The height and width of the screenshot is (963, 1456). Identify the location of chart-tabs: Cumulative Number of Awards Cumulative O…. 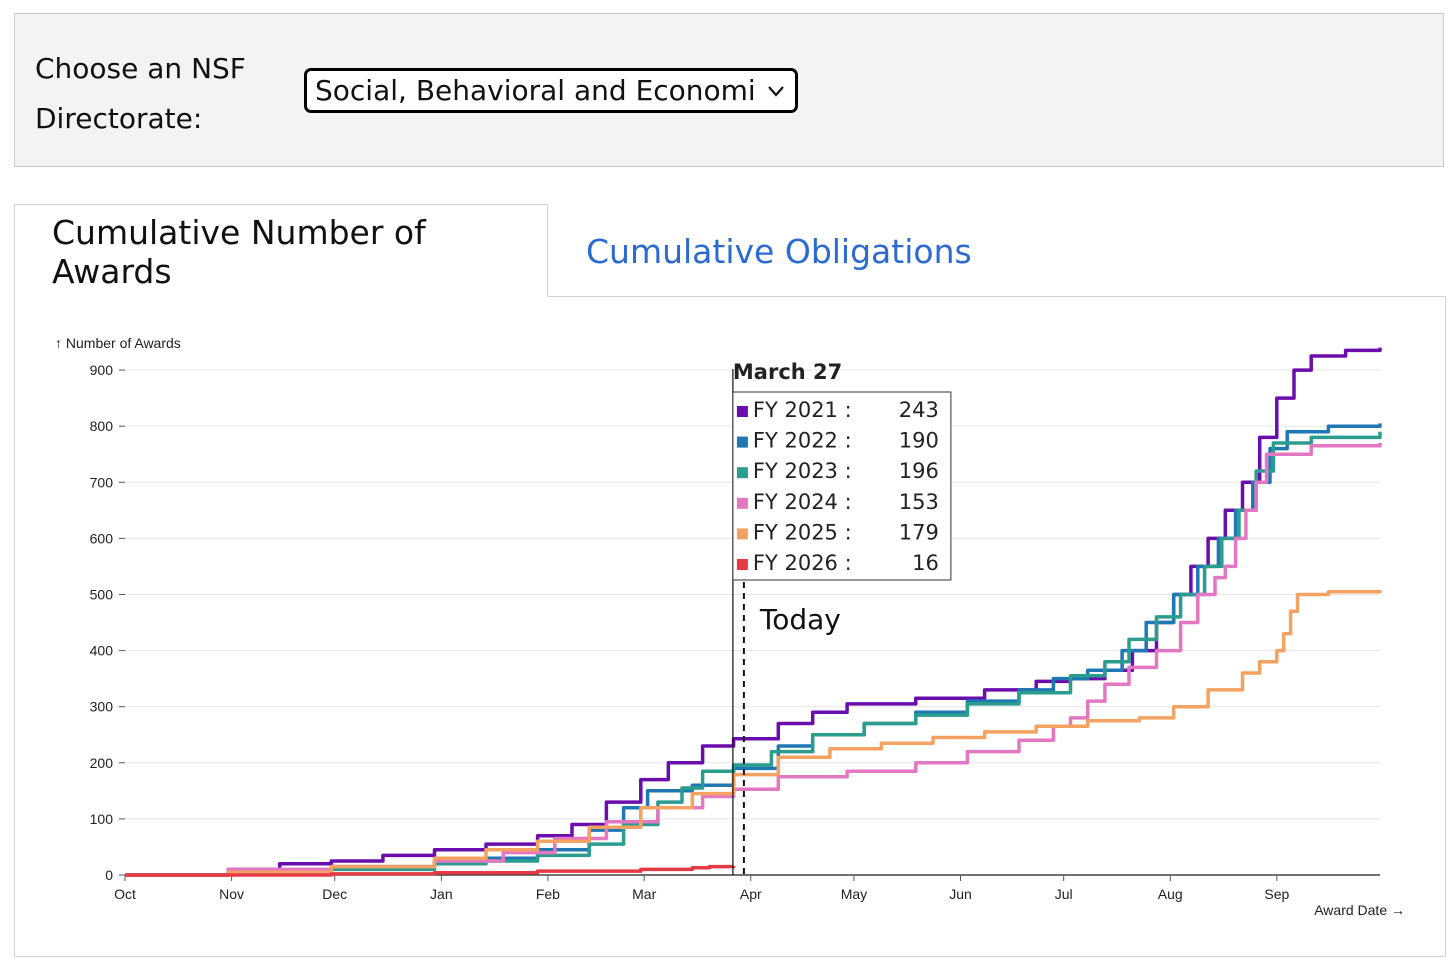
(730, 251).